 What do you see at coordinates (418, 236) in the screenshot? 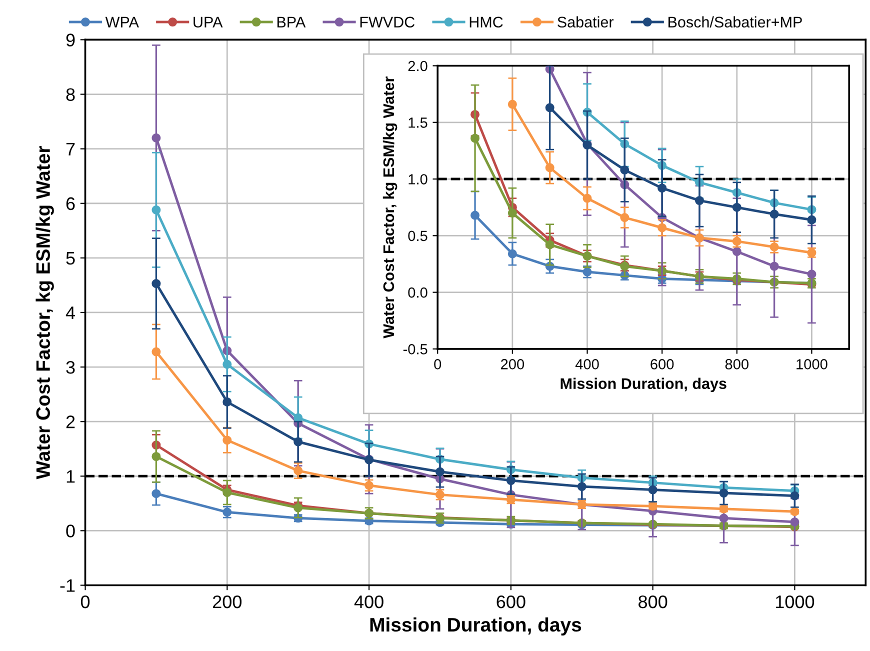
I see `y-tick-label: 0.5` at bounding box center [418, 236].